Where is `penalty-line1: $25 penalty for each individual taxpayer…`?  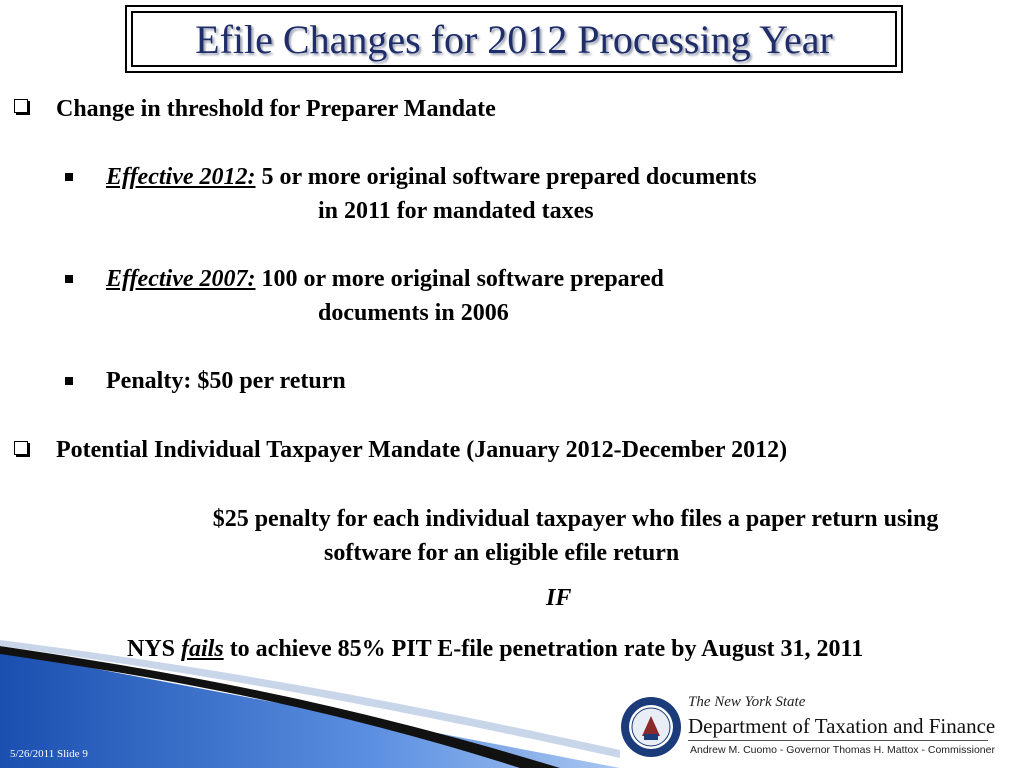
penalty-line1: $25 penalty for each individual taxpayer… is located at coordinates (575, 519).